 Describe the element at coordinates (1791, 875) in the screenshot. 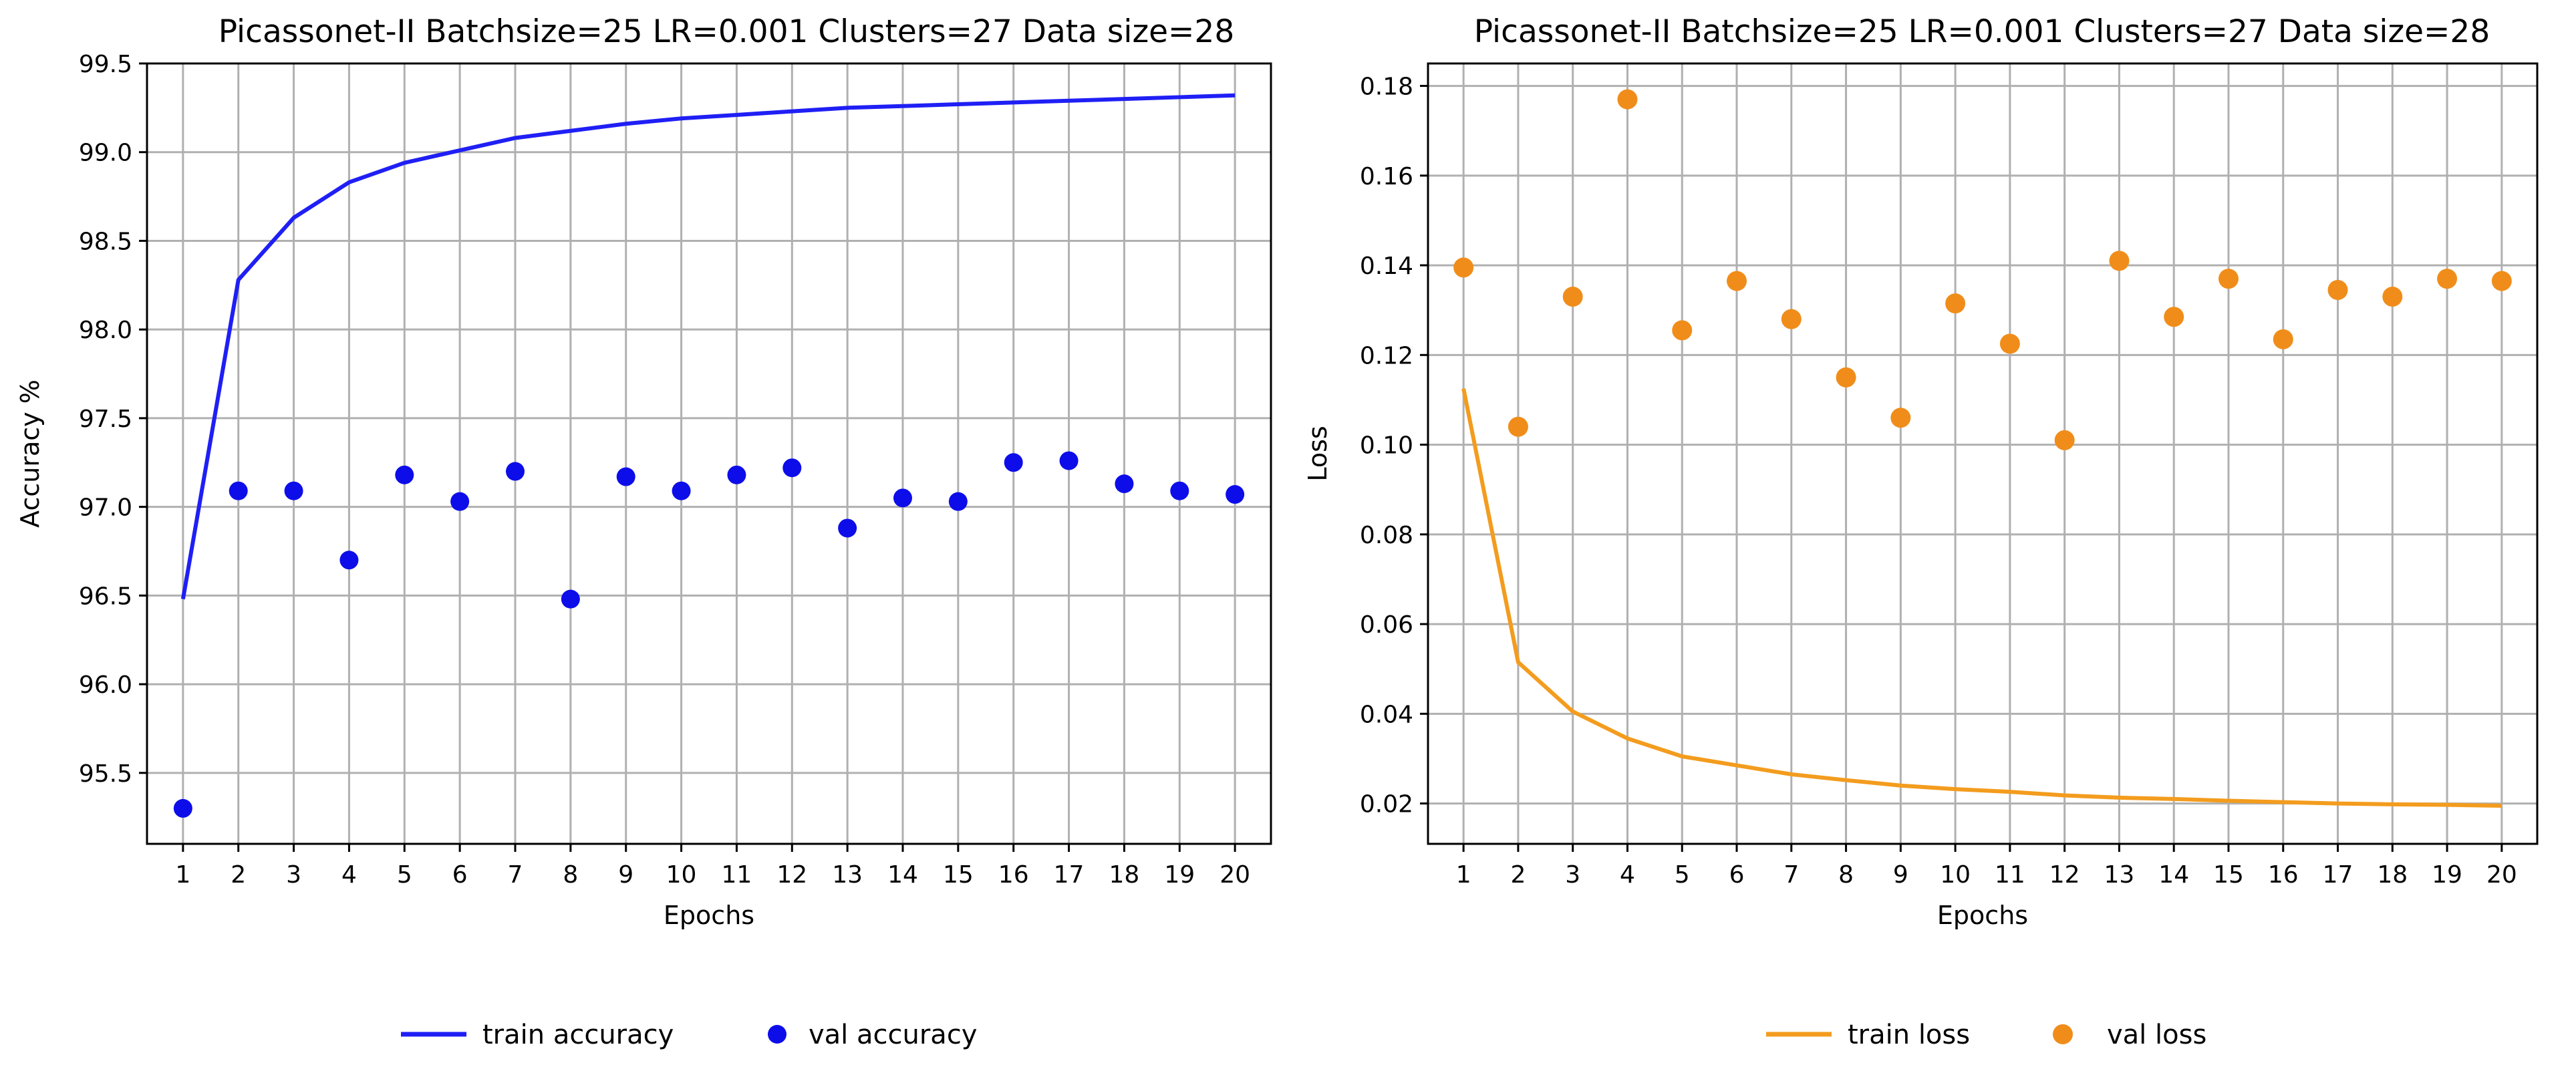

I see `loss-x-tick-label: 7` at that location.